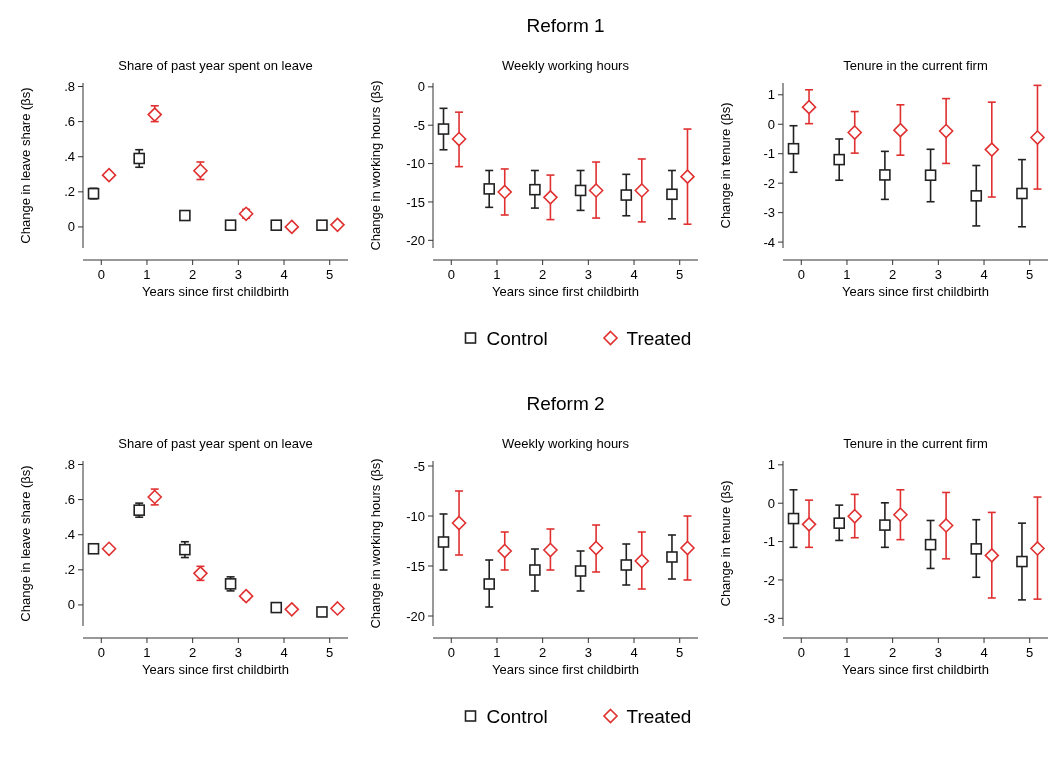 This screenshot has height=769, width=1063. I want to click on y-tick-label: -2, so click(769, 580).